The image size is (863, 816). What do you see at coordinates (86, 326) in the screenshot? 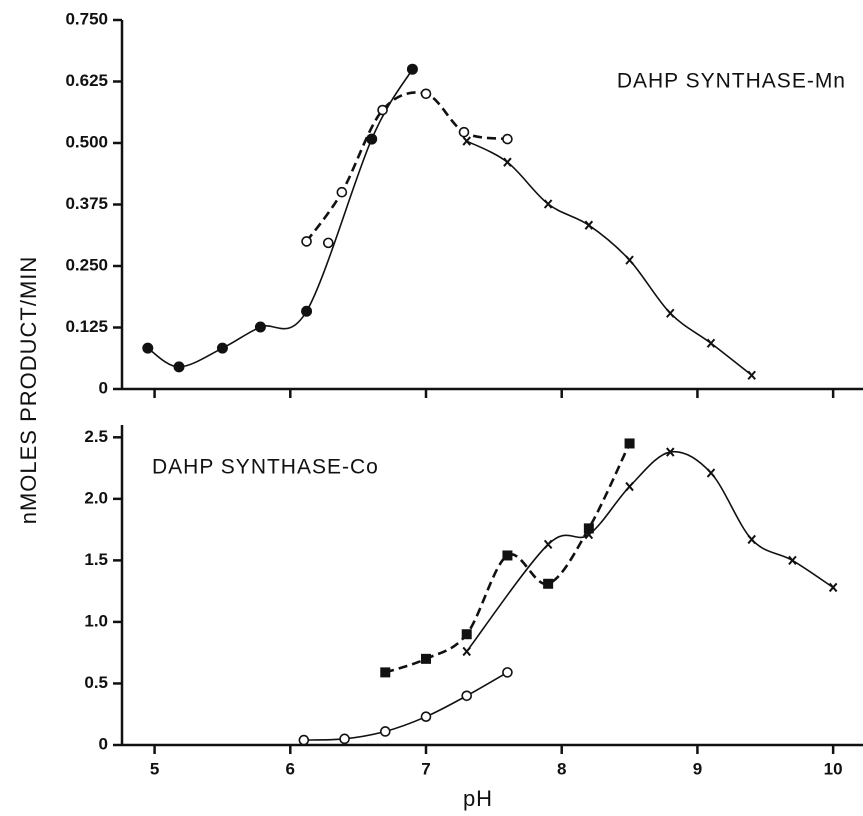
I see `y-tick-label: 0.125` at bounding box center [86, 326].